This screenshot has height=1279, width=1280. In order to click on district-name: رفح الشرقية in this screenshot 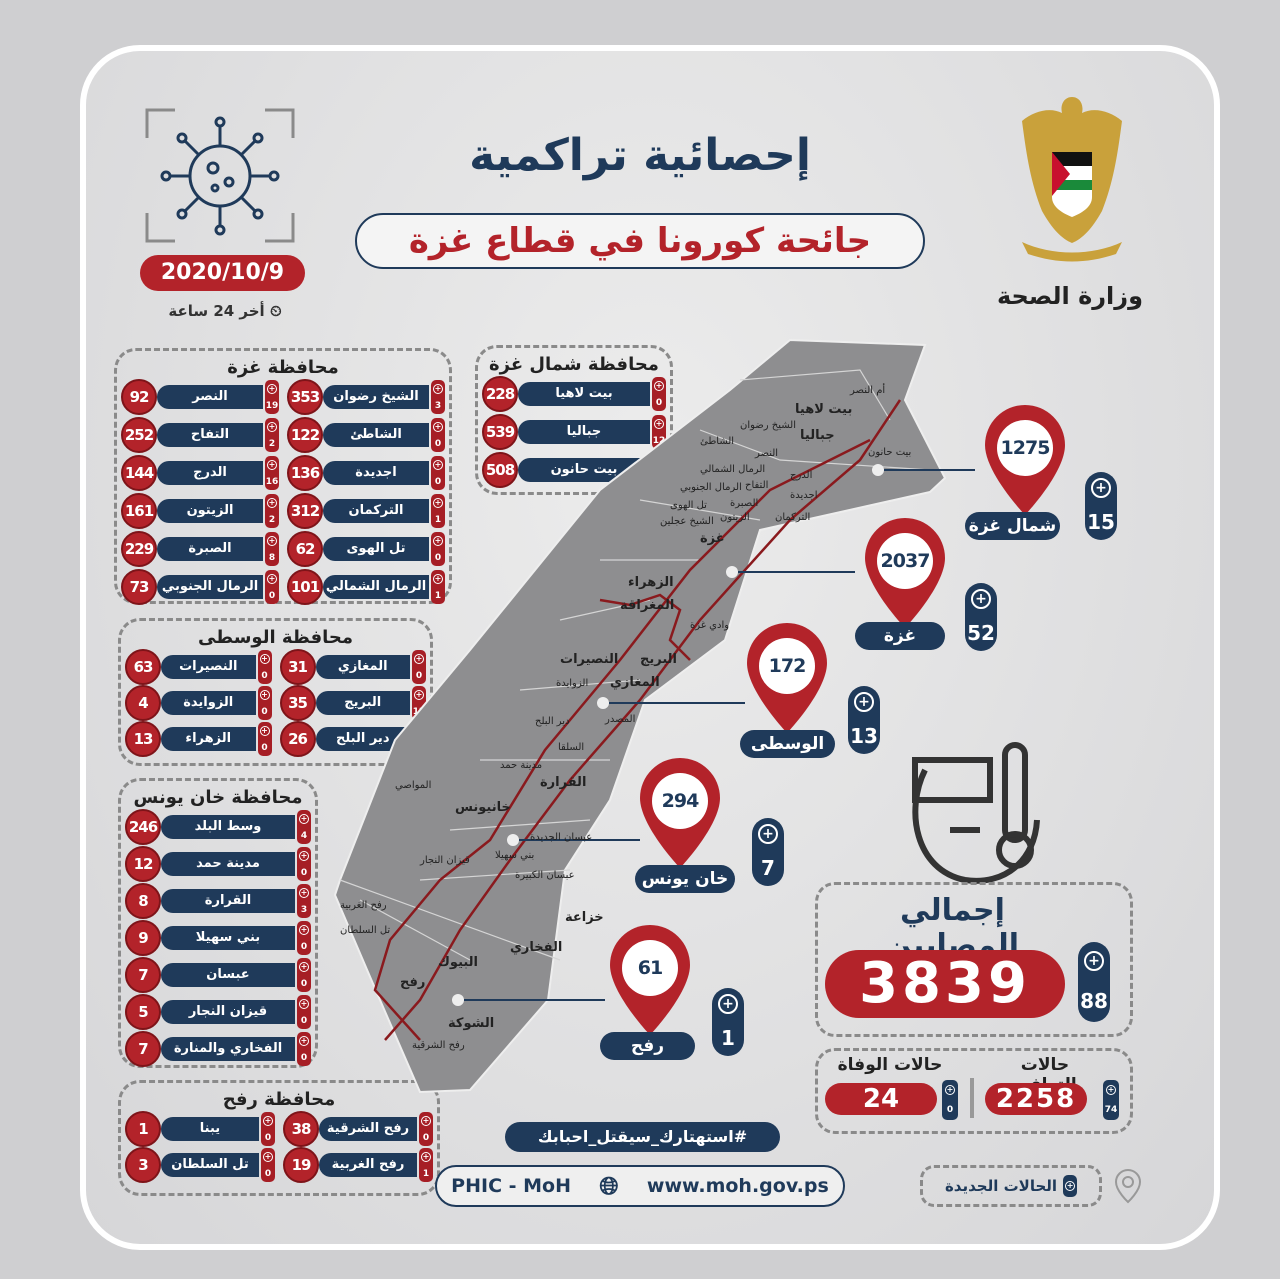, I will do `click(368, 1129)`.